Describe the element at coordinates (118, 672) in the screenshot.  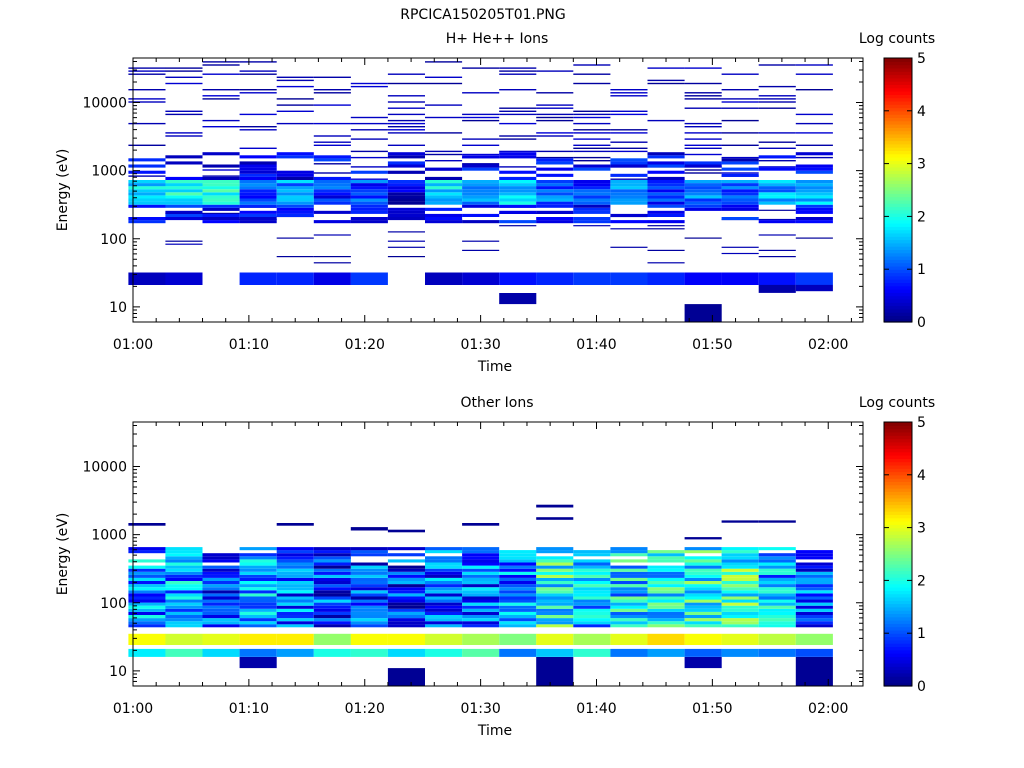
I see `y-tick-label: 10` at that location.